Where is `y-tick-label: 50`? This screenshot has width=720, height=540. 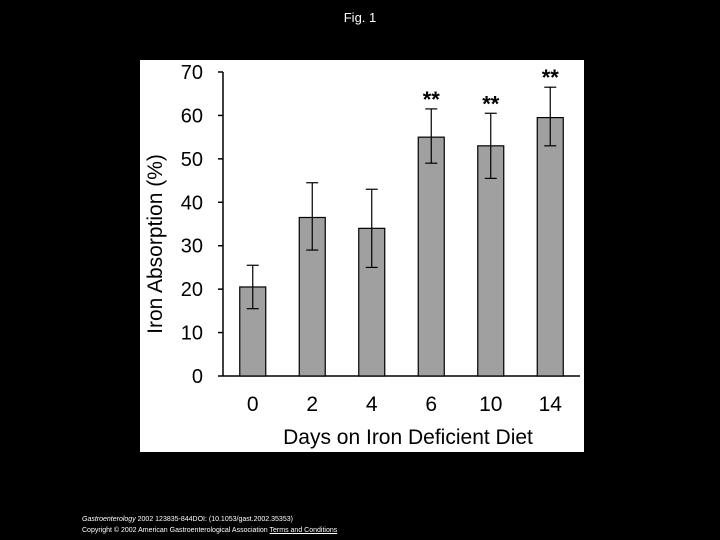 y-tick-label: 50 is located at coordinates (192, 160).